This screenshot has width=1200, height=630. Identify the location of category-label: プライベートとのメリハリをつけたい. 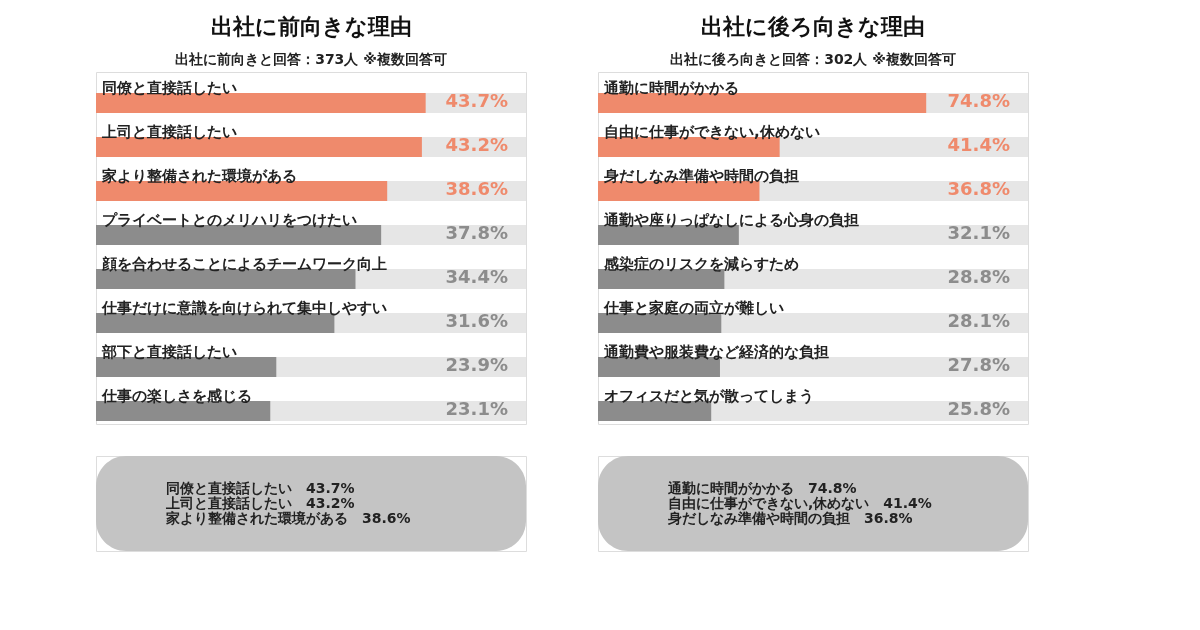
(229, 220).